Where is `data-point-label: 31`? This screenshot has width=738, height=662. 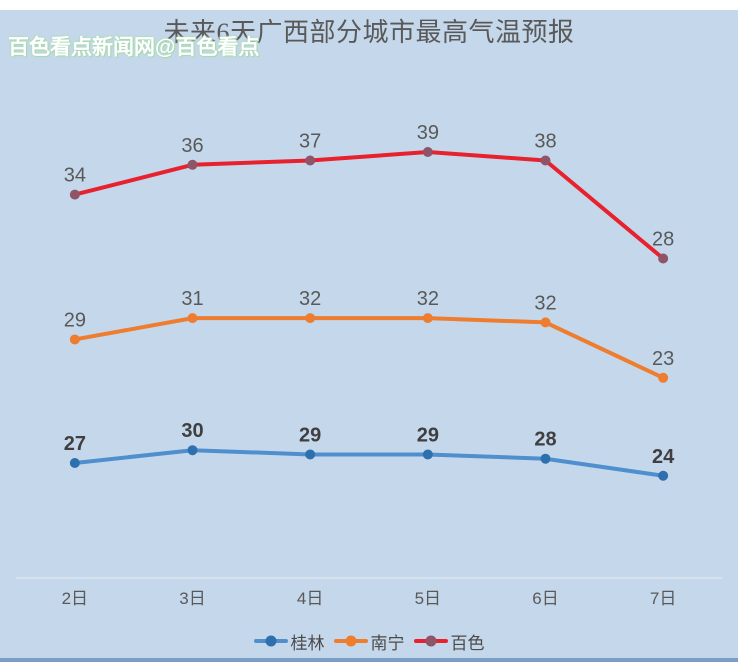 data-point-label: 31 is located at coordinates (192, 299).